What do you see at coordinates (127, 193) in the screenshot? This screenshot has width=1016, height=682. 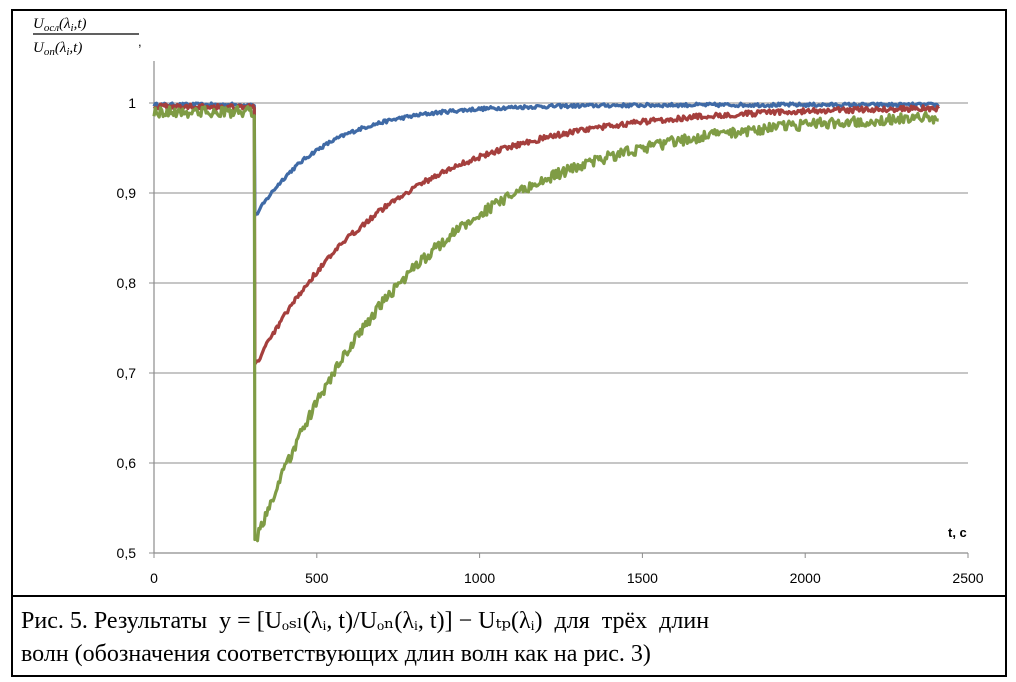 I see `y-tick-label: 0,9` at bounding box center [127, 193].